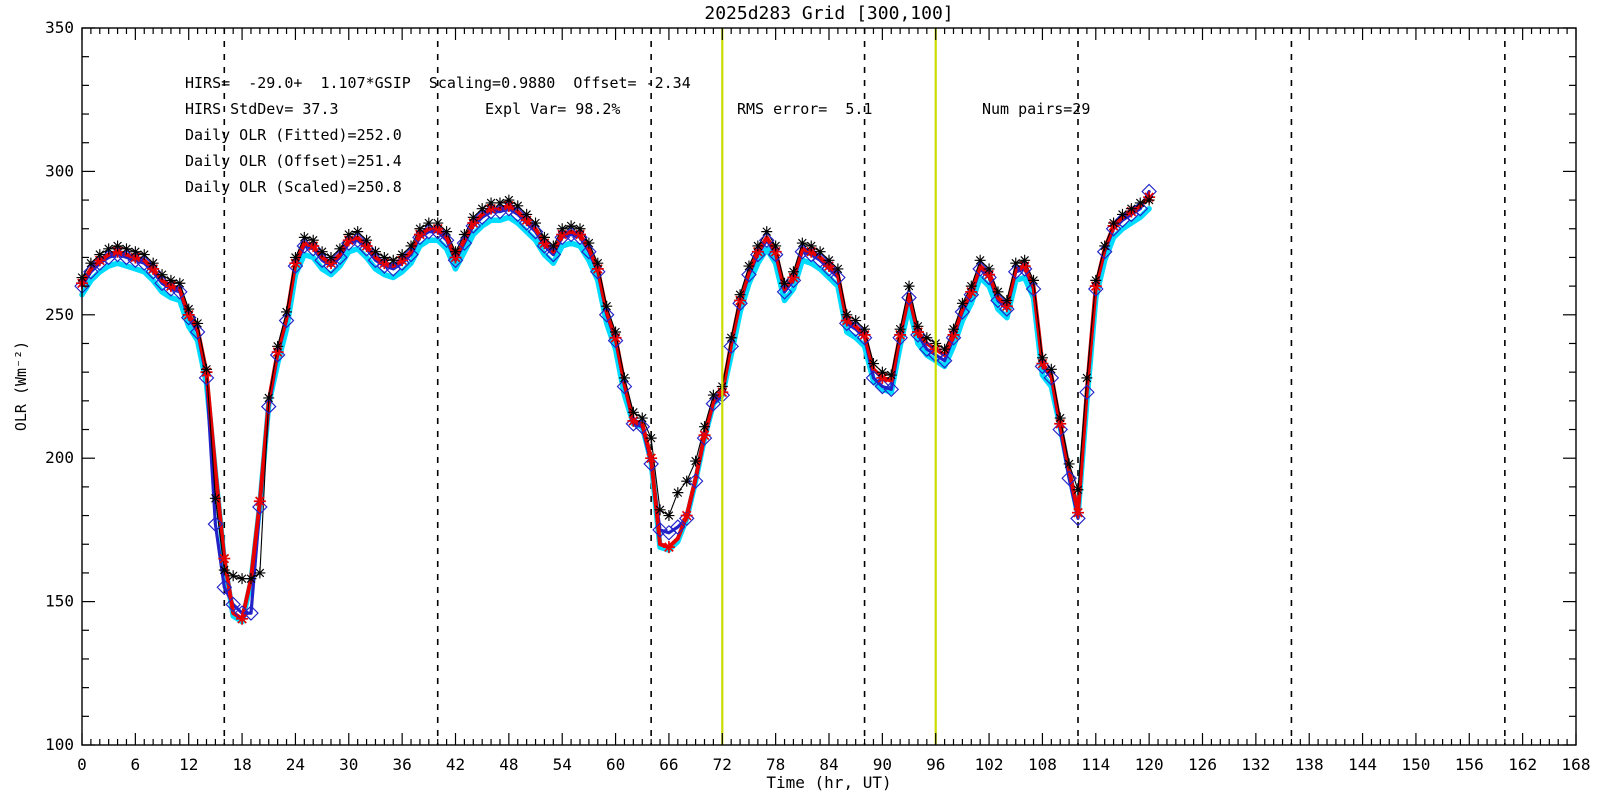  Describe the element at coordinates (262, 109) in the screenshot. I see `hirs-stddev-text: HIRS StdDev= 37.3` at that location.